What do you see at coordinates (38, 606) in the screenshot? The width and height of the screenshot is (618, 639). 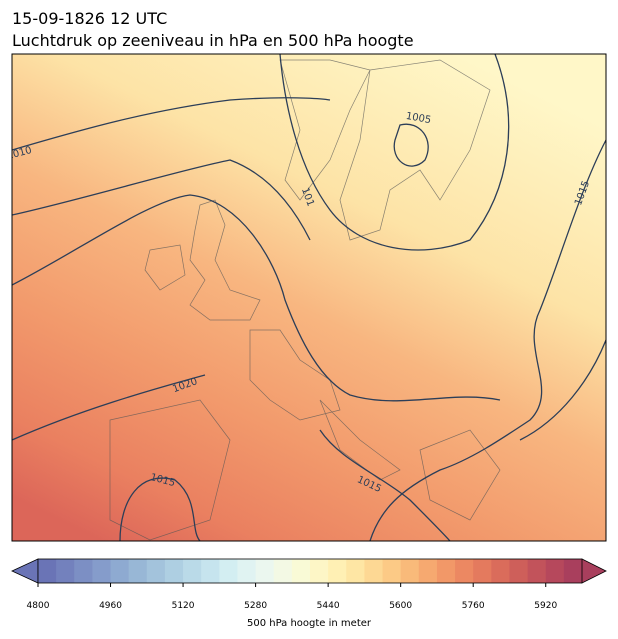 I see `colorbar-tick-label: 4800` at bounding box center [38, 606].